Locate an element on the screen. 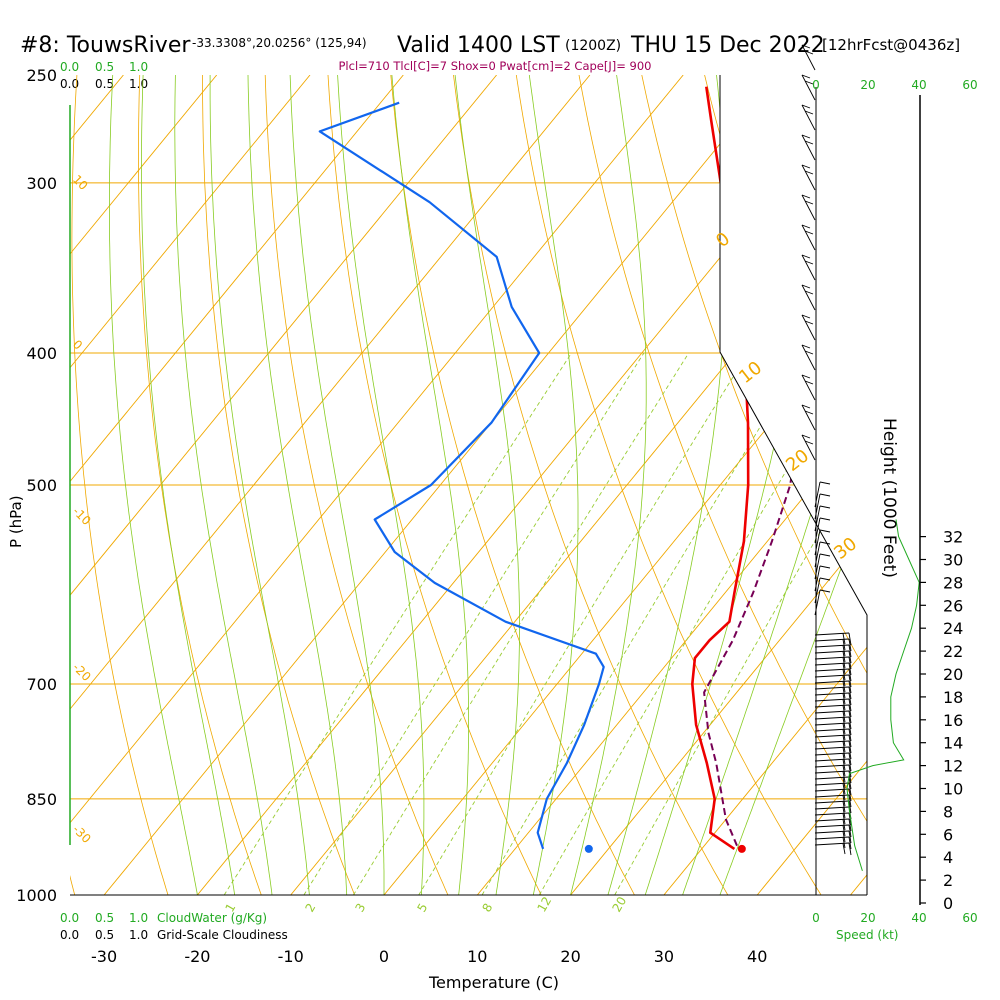 This screenshot has width=1000, height=1000. pressure-tick-label: 300 is located at coordinates (41, 183).